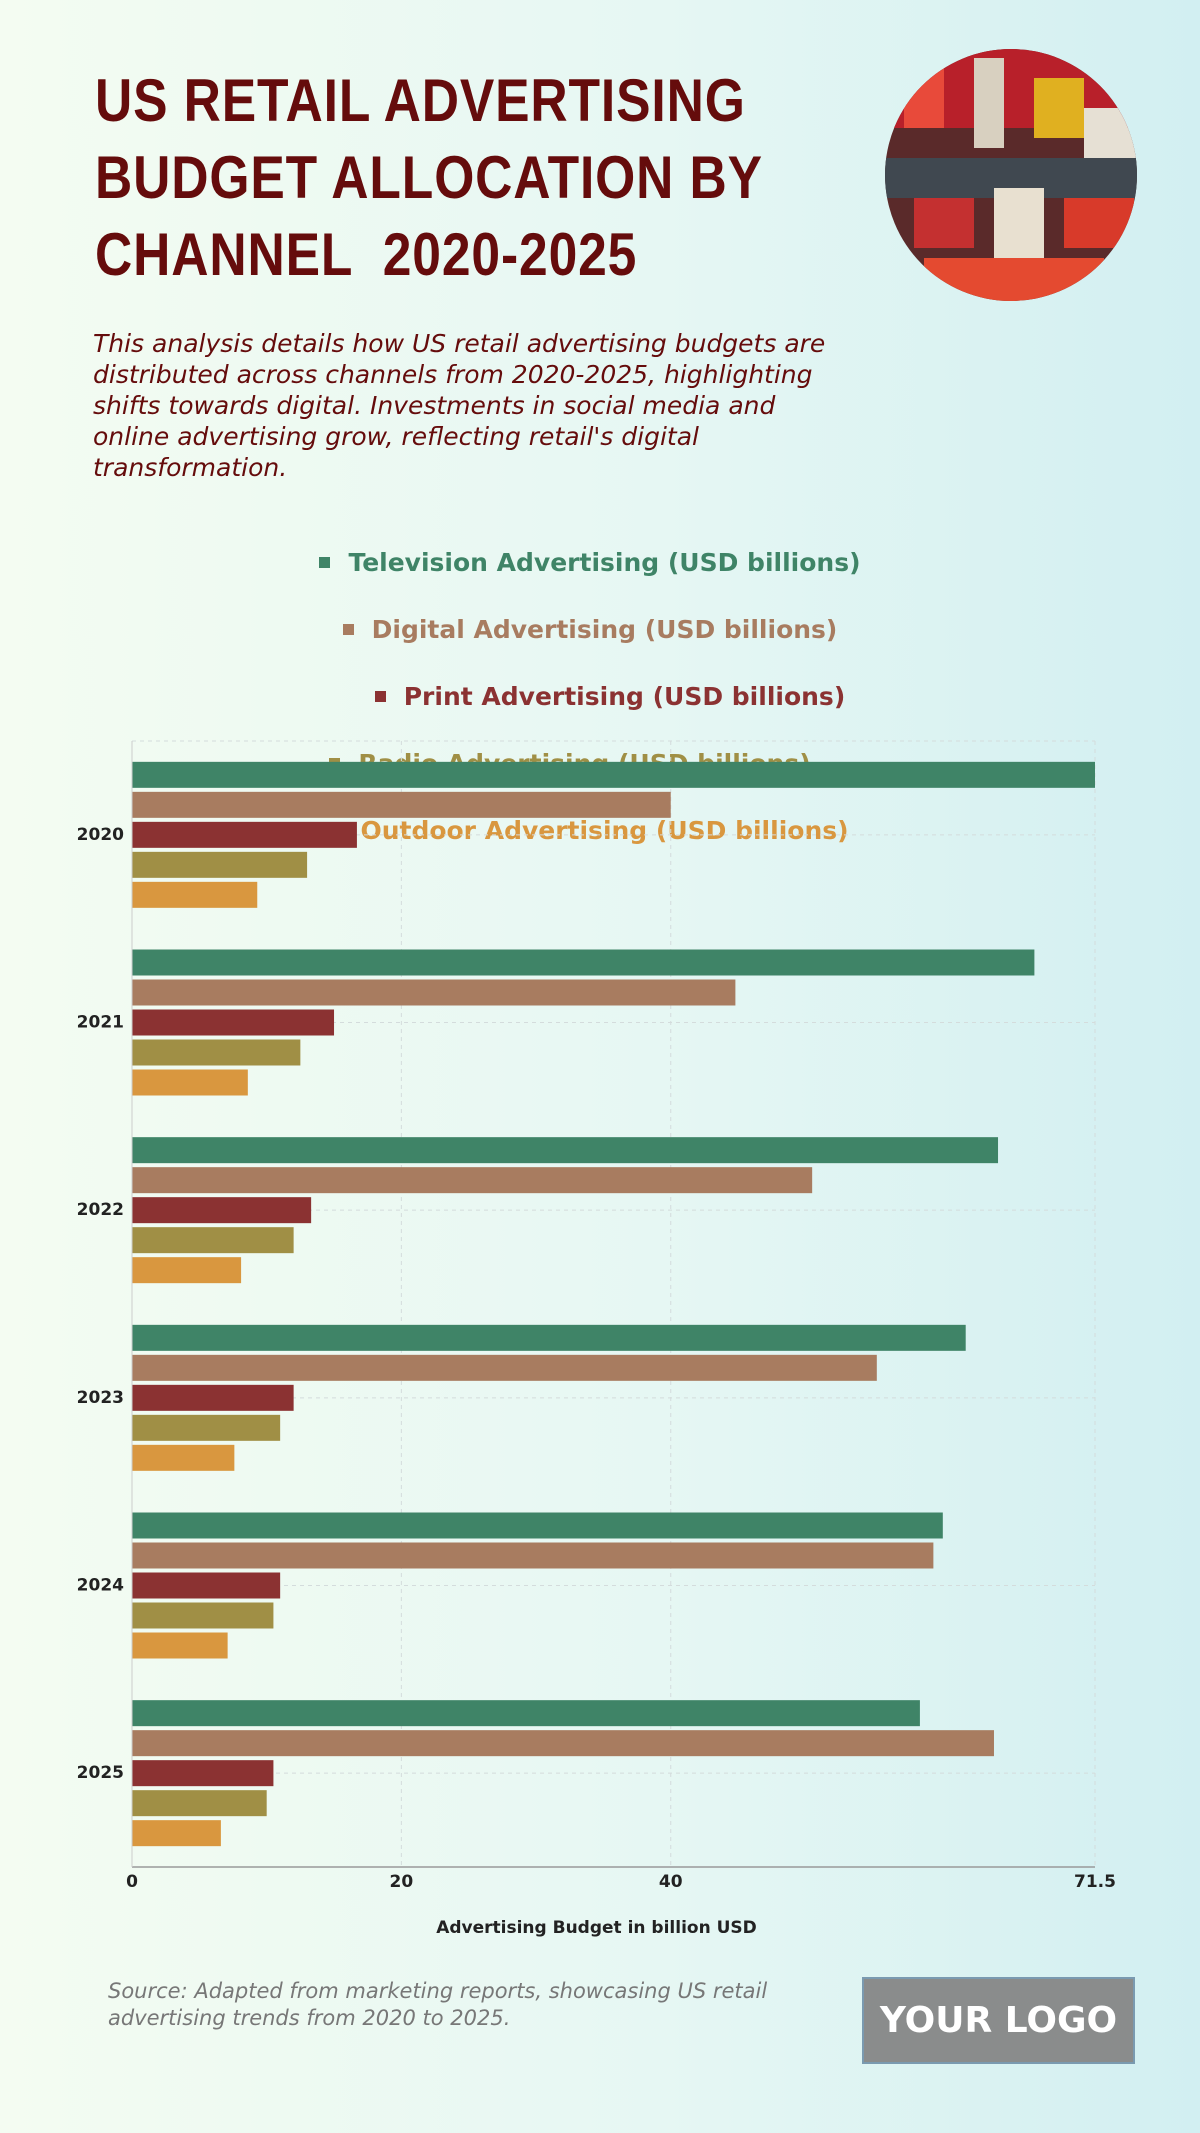 The width and height of the screenshot is (1200, 2133). I want to click on legend-label: Television Advertising (USD billions), so click(604, 562).